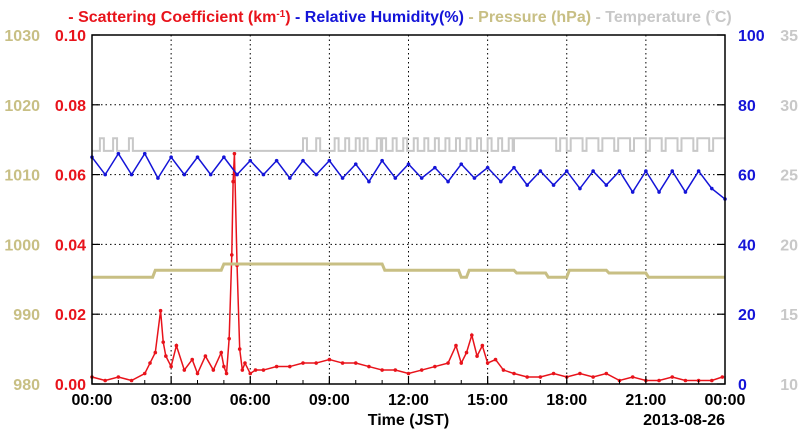 The height and width of the screenshot is (434, 800). Describe the element at coordinates (527, 17) in the screenshot. I see `legend-item: - Pressure (hPa)` at that location.